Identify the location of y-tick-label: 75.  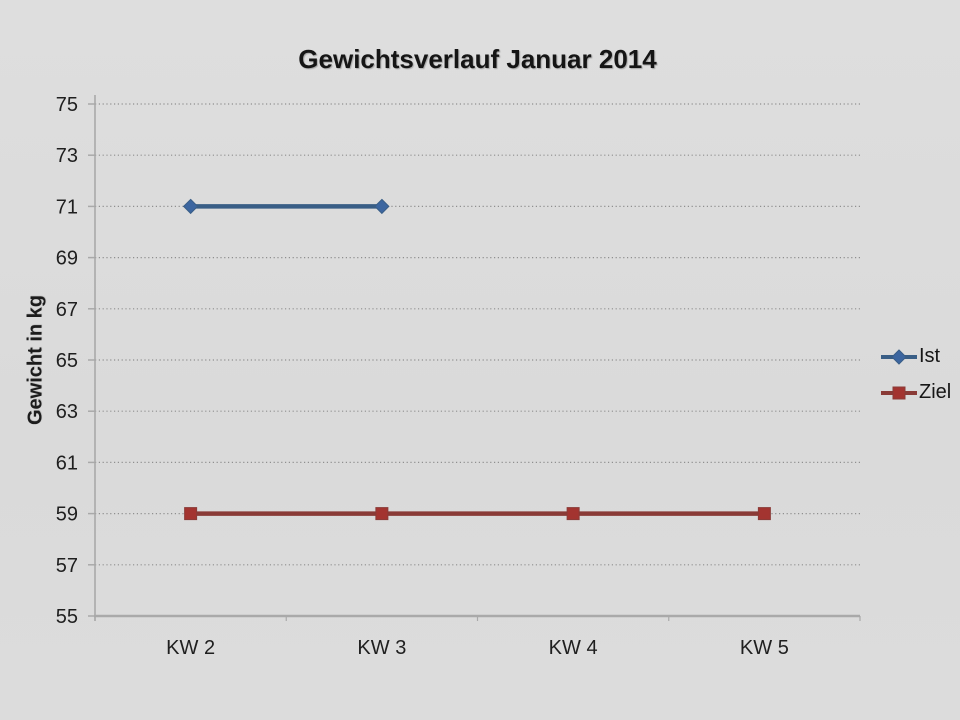
(67, 105).